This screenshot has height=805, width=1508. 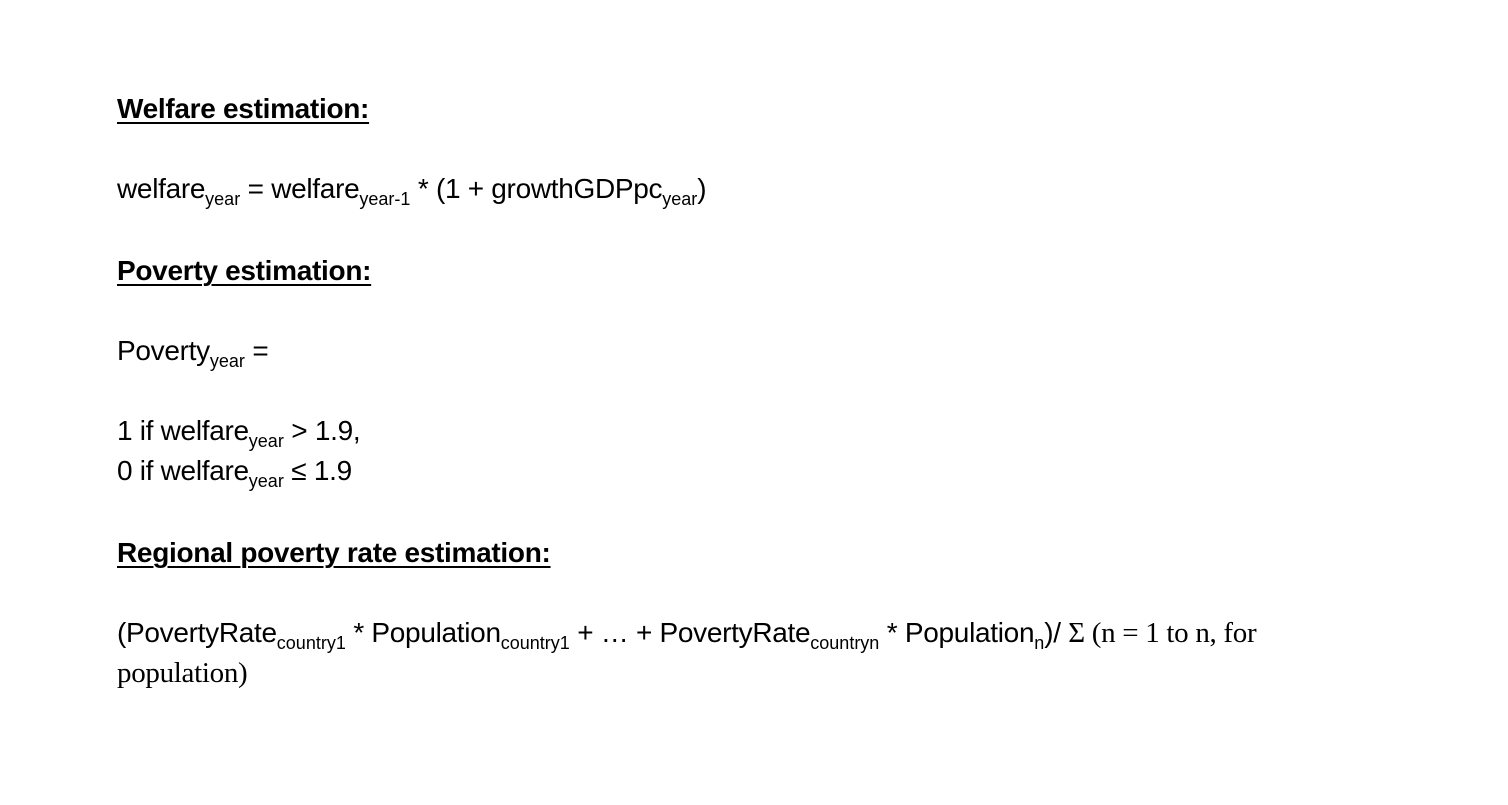 I want to click on poverty-lhs-subscript: year, so click(x=227, y=361).